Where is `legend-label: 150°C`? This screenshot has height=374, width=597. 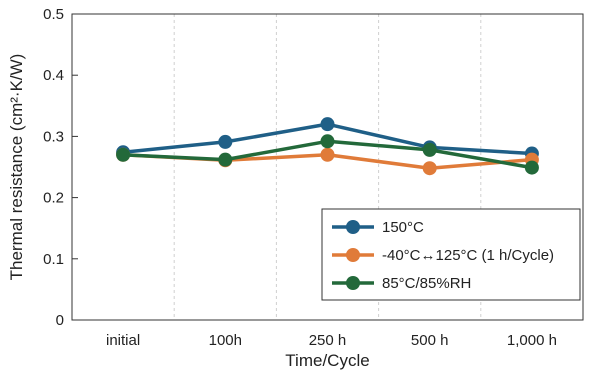 legend-label: 150°C is located at coordinates (403, 227).